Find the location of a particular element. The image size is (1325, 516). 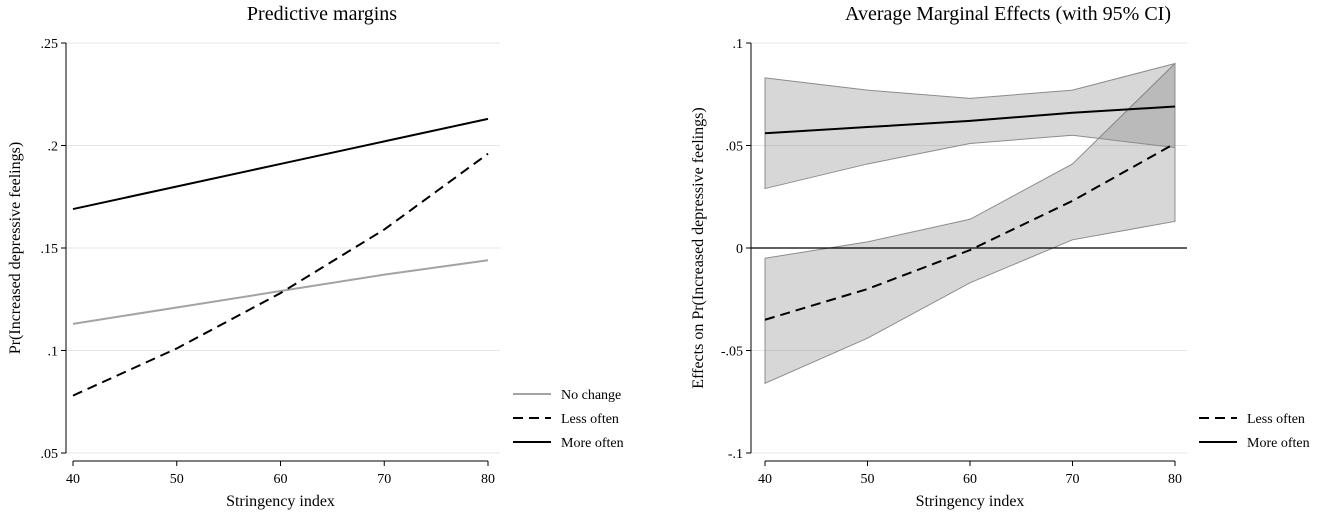

chart-1-legend-label-1: No change is located at coordinates (591, 395).